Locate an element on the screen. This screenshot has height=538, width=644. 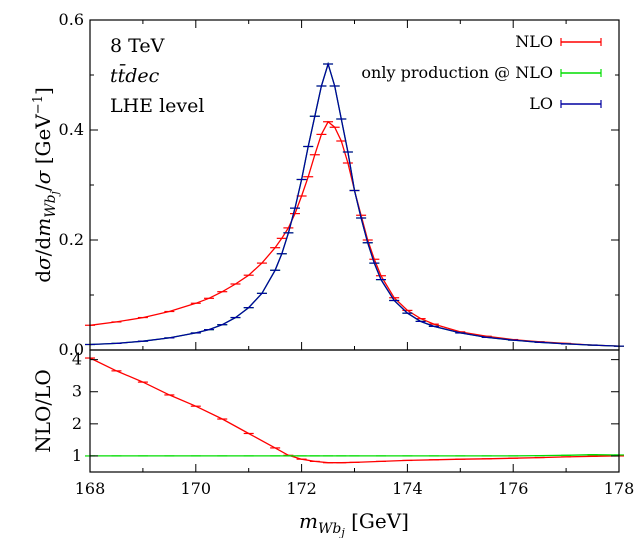
ylabel-subscript: Wb is located at coordinates (51, 205).